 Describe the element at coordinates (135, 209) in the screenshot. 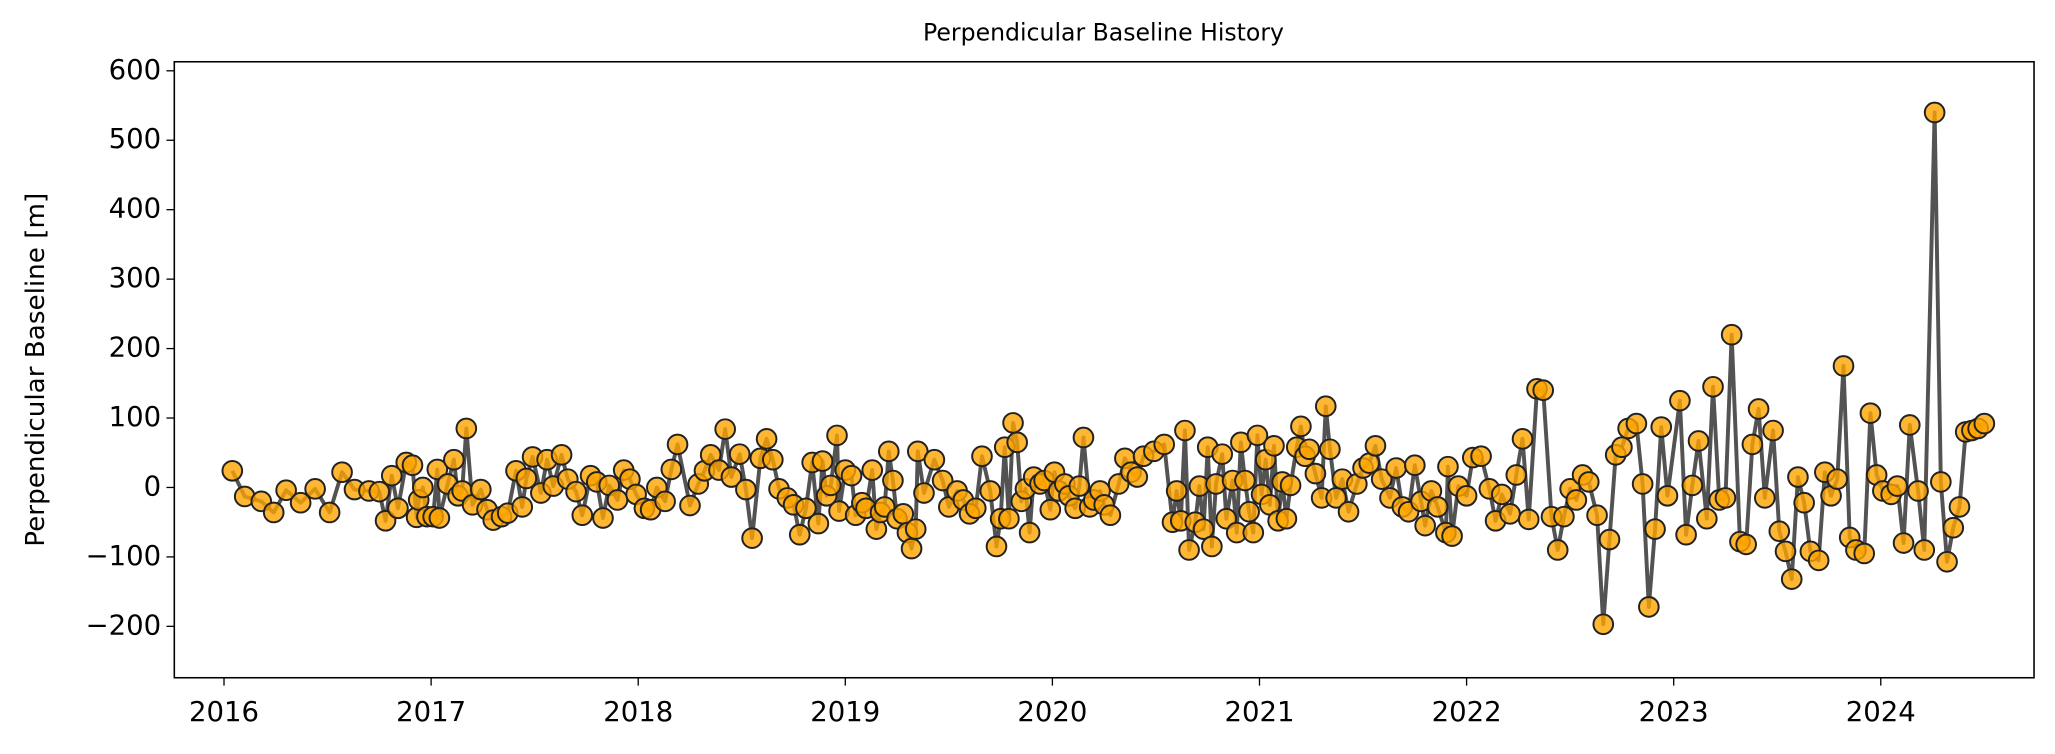

I see `y-tick-label: 400` at that location.